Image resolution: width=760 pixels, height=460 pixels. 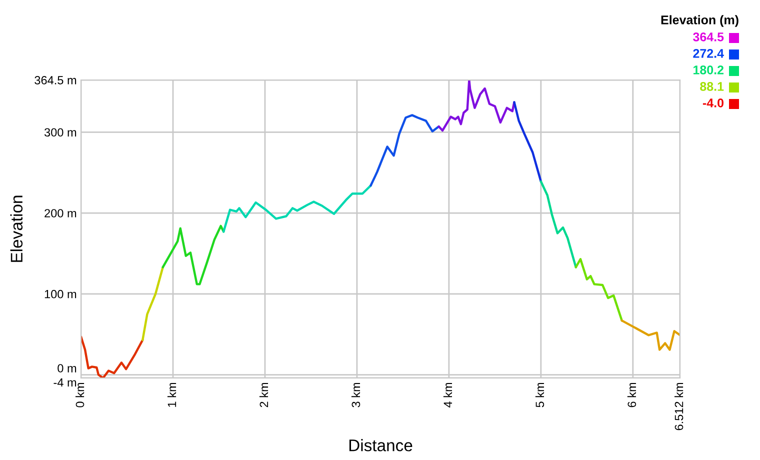 What do you see at coordinates (55, 80) in the screenshot?
I see `y-tick-label: 364.5 m` at bounding box center [55, 80].